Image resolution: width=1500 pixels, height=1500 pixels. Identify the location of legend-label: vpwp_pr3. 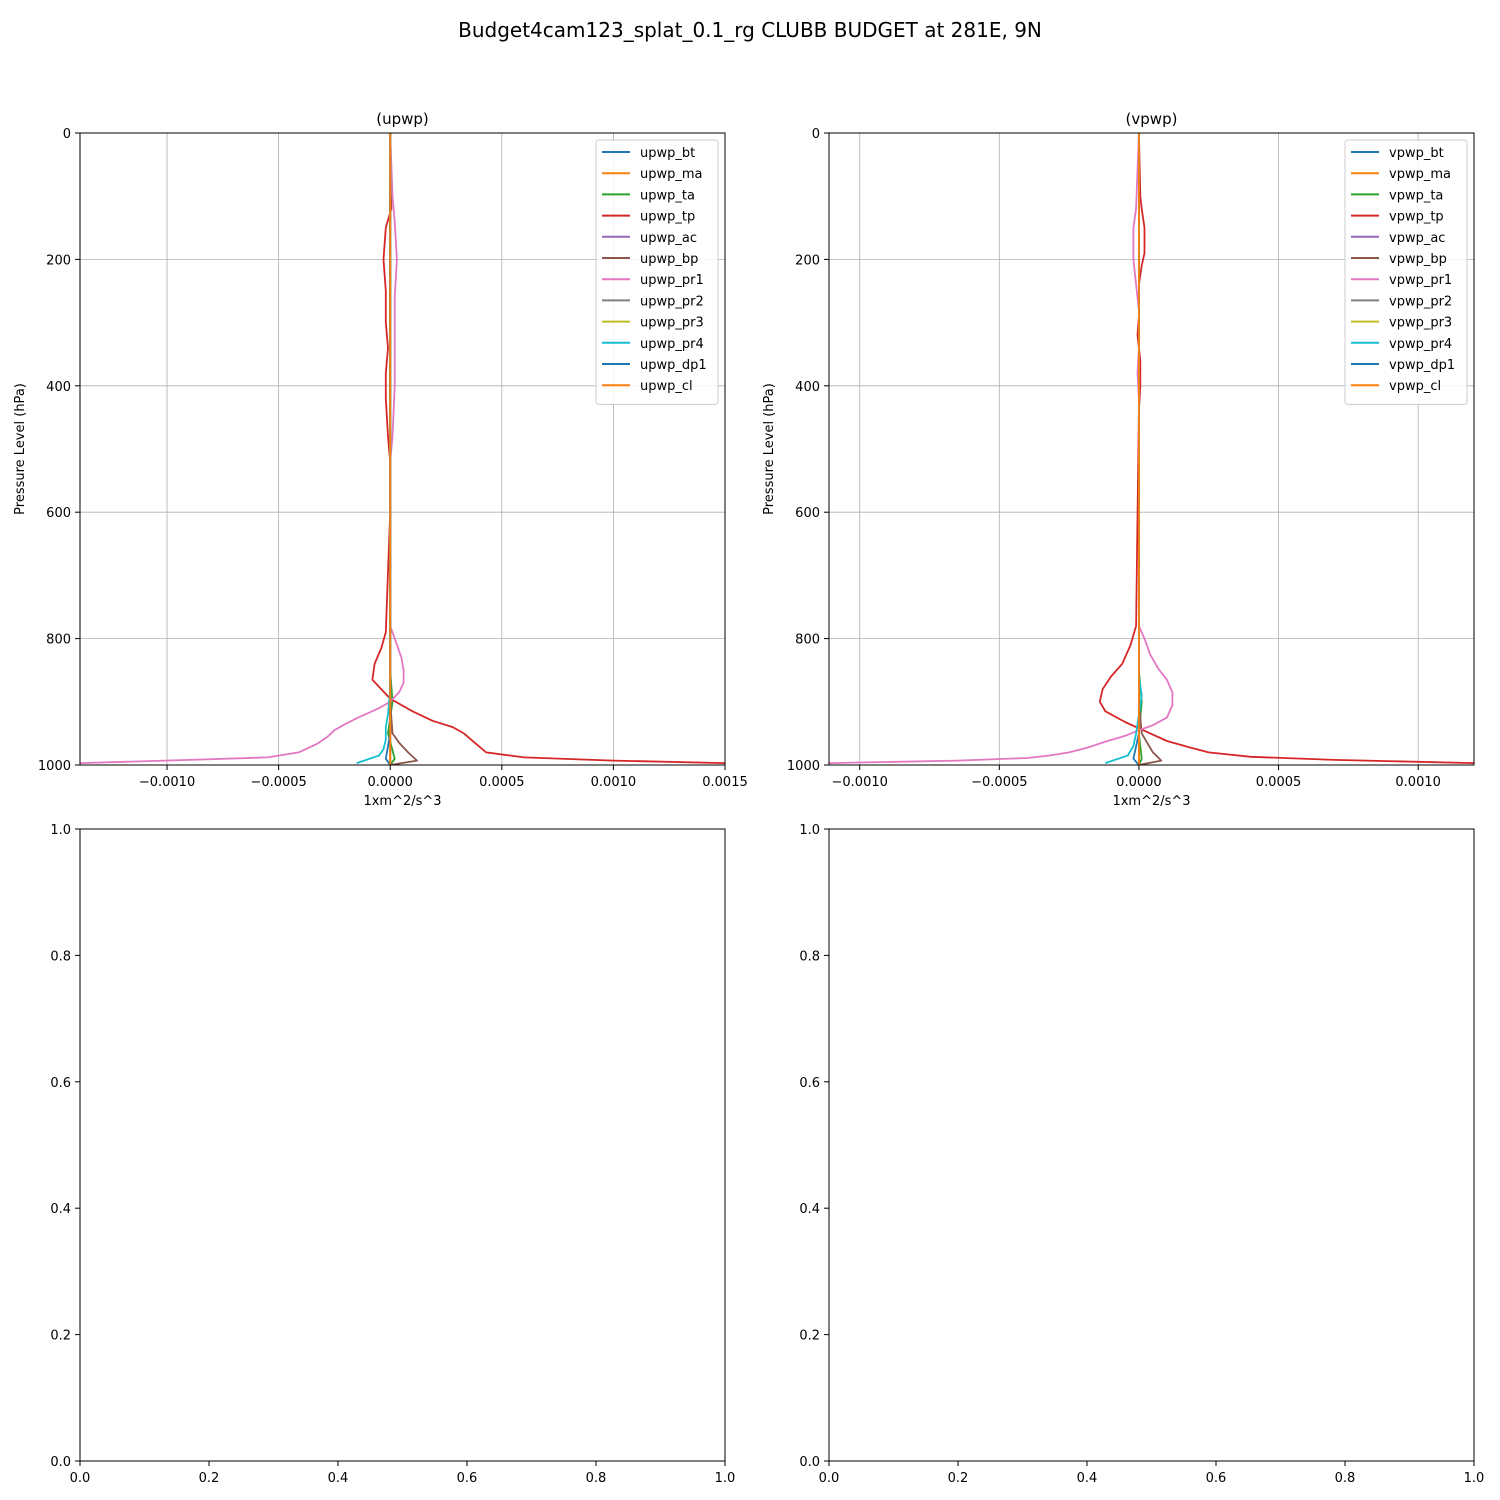
(1420, 323).